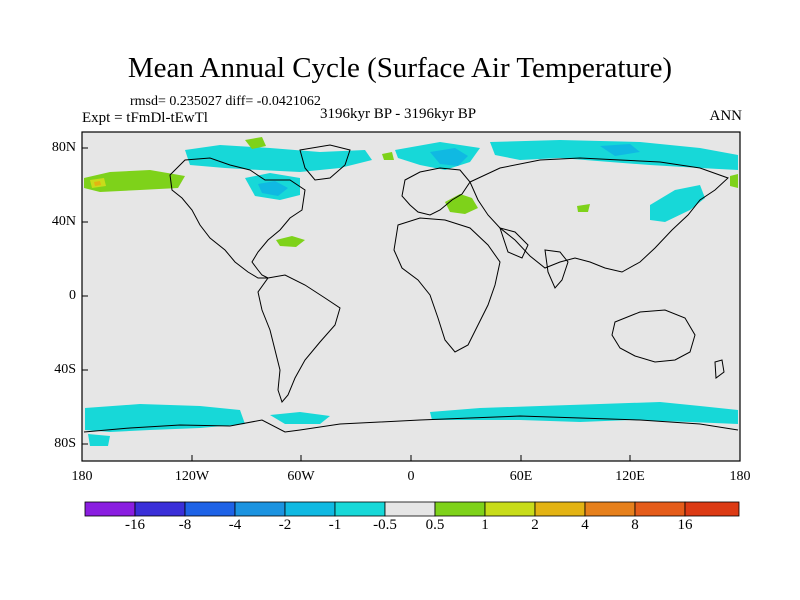  Describe the element at coordinates (335, 525) in the screenshot. I see `colorbar-label-5: -1` at that location.